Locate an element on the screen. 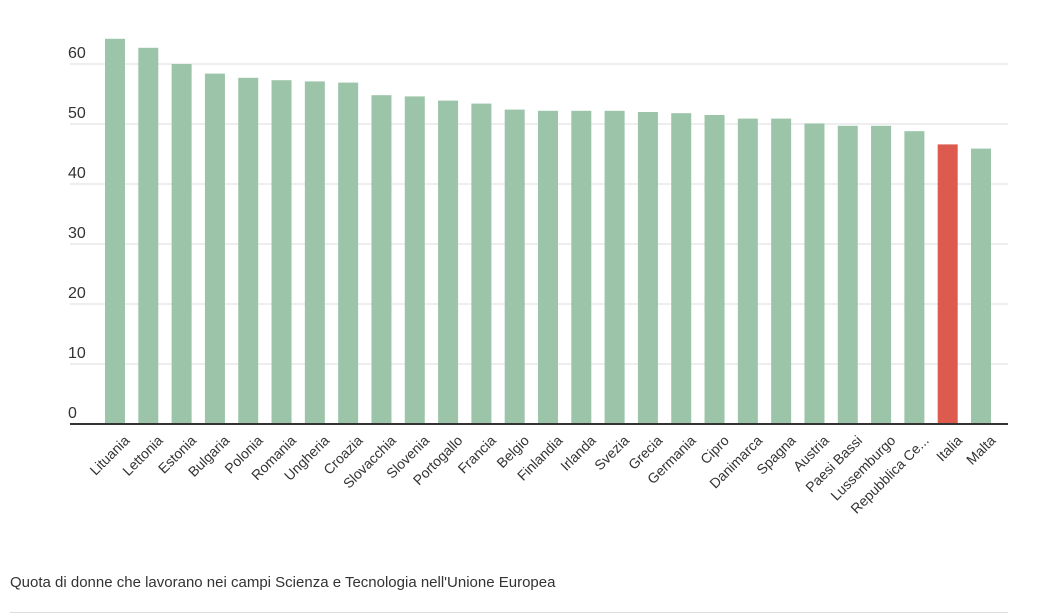 The width and height of the screenshot is (1046, 616). bar-danimarca is located at coordinates (747, 271).